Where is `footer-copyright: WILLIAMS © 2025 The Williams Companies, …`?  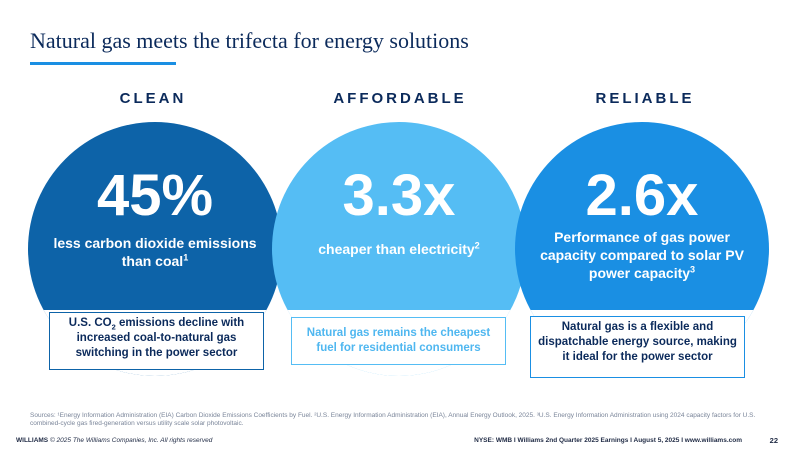
footer-copyright: WILLIAMS © 2025 The Williams Companies, … is located at coordinates (114, 440).